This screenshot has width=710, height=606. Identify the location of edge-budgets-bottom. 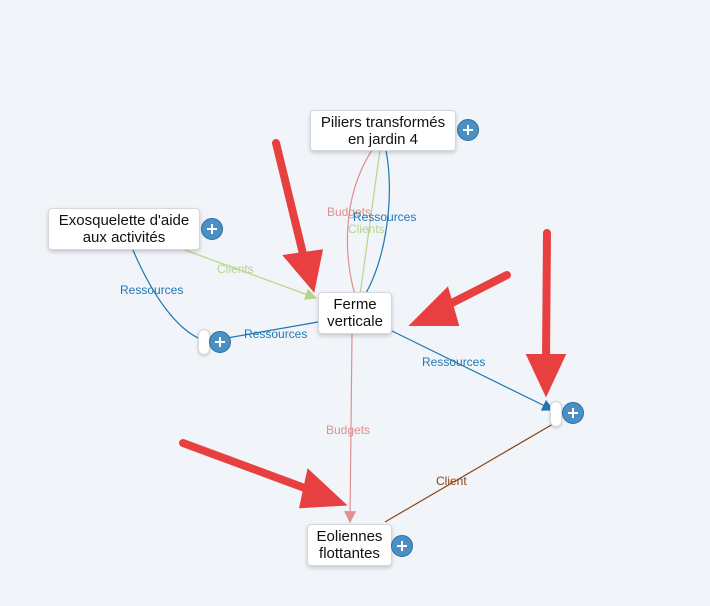
(350, 428).